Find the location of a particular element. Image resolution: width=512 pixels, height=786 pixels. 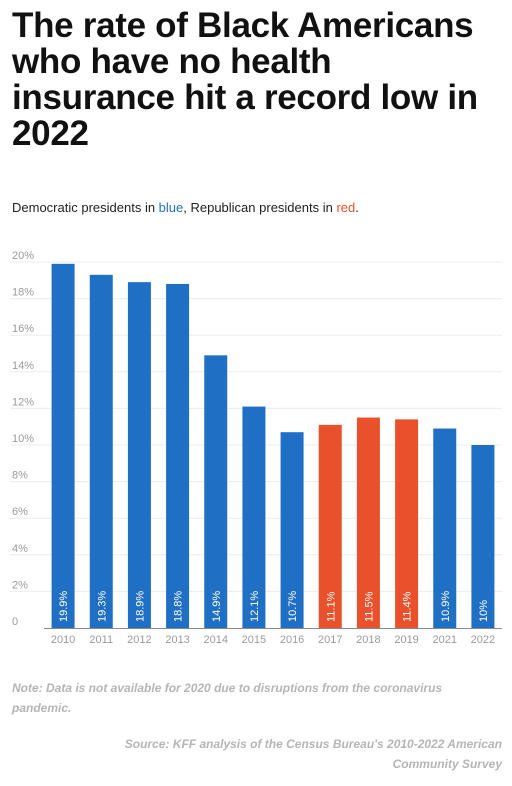

bar-value-label: 11.5% is located at coordinates (369, 606).